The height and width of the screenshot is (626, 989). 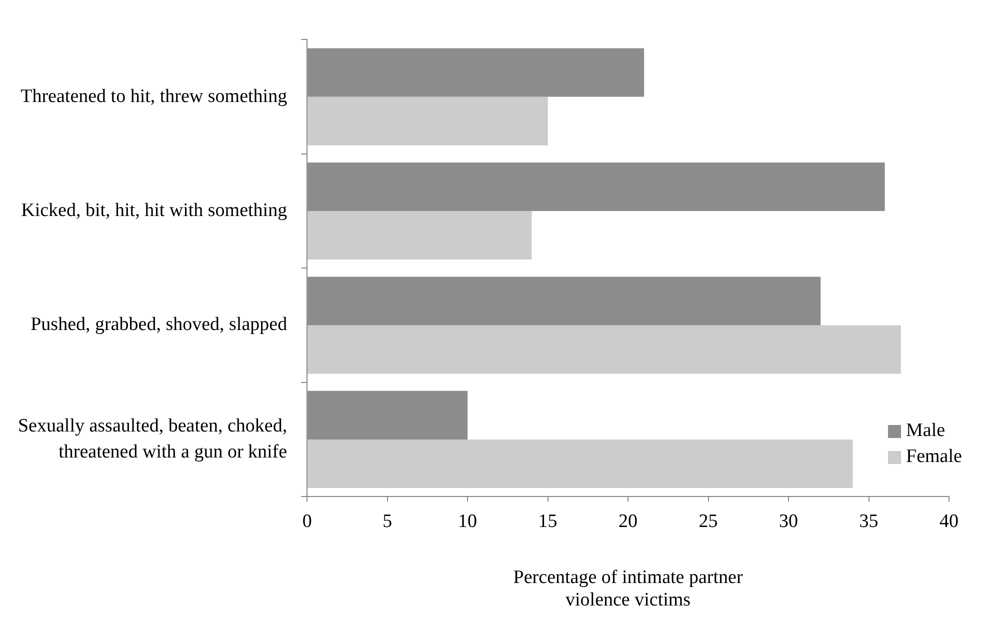 What do you see at coordinates (934, 457) in the screenshot?
I see `legend-label: Female` at bounding box center [934, 457].